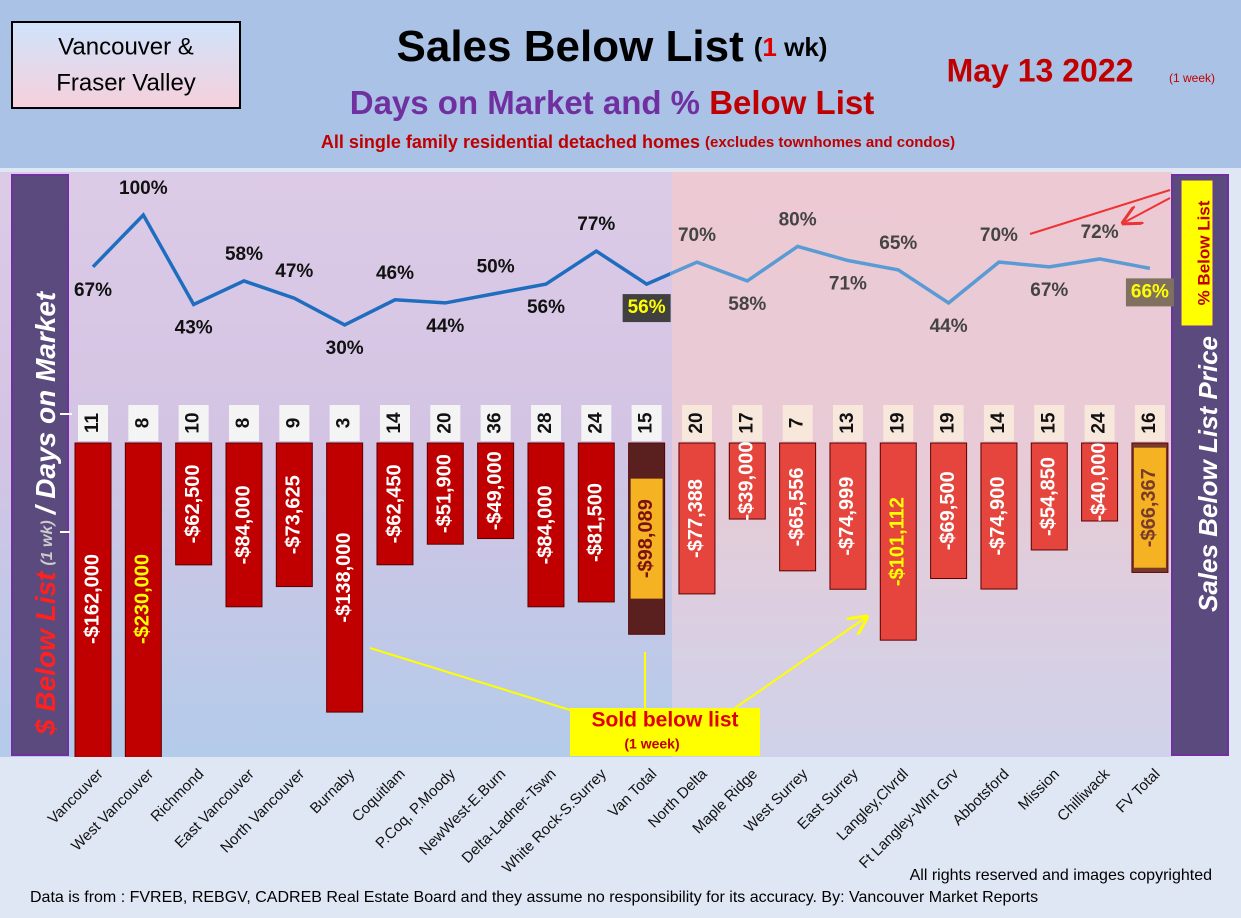 The image size is (1241, 918). I want to click on value-label: -$230,000, so click(143, 599).